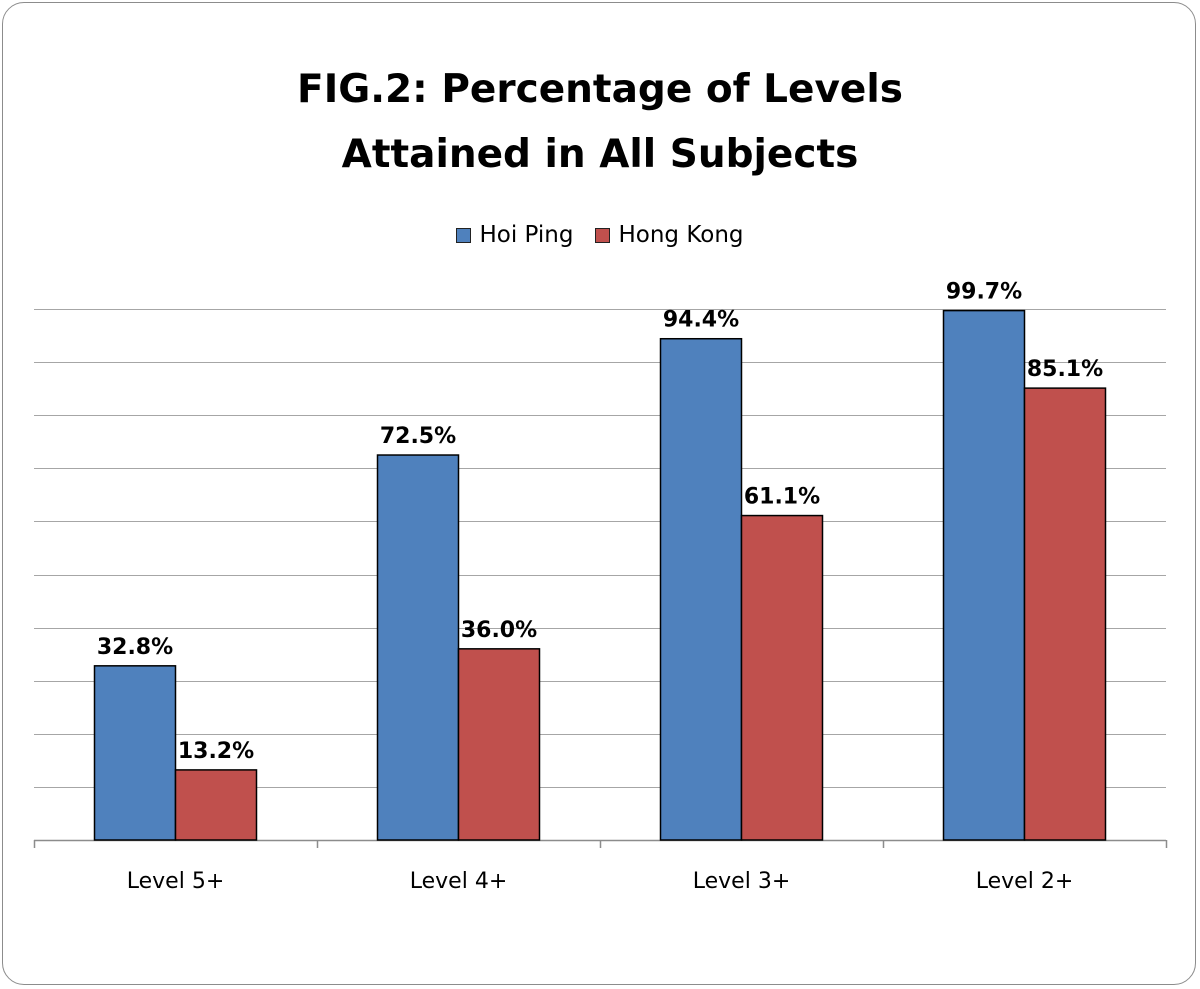 The image size is (1200, 989). What do you see at coordinates (459, 881) in the screenshot?
I see `x-tick-label: Level 4+` at bounding box center [459, 881].